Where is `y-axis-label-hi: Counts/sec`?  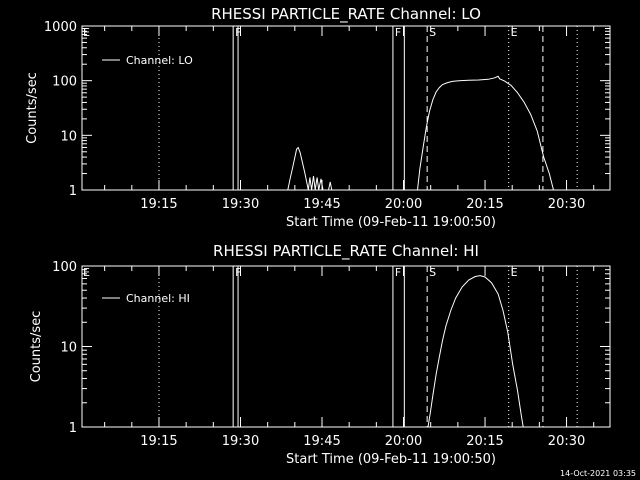 y-axis-label-hi: Counts/sec is located at coordinates (36, 347).